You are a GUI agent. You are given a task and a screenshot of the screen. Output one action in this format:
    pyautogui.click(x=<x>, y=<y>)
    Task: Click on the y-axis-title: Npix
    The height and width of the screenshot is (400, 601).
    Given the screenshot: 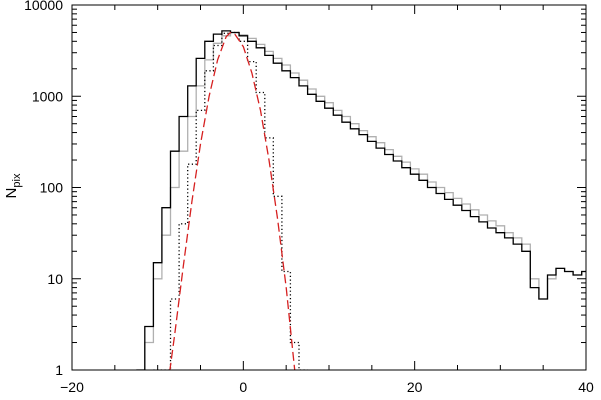 What is the action you would take?
    pyautogui.click(x=13, y=185)
    